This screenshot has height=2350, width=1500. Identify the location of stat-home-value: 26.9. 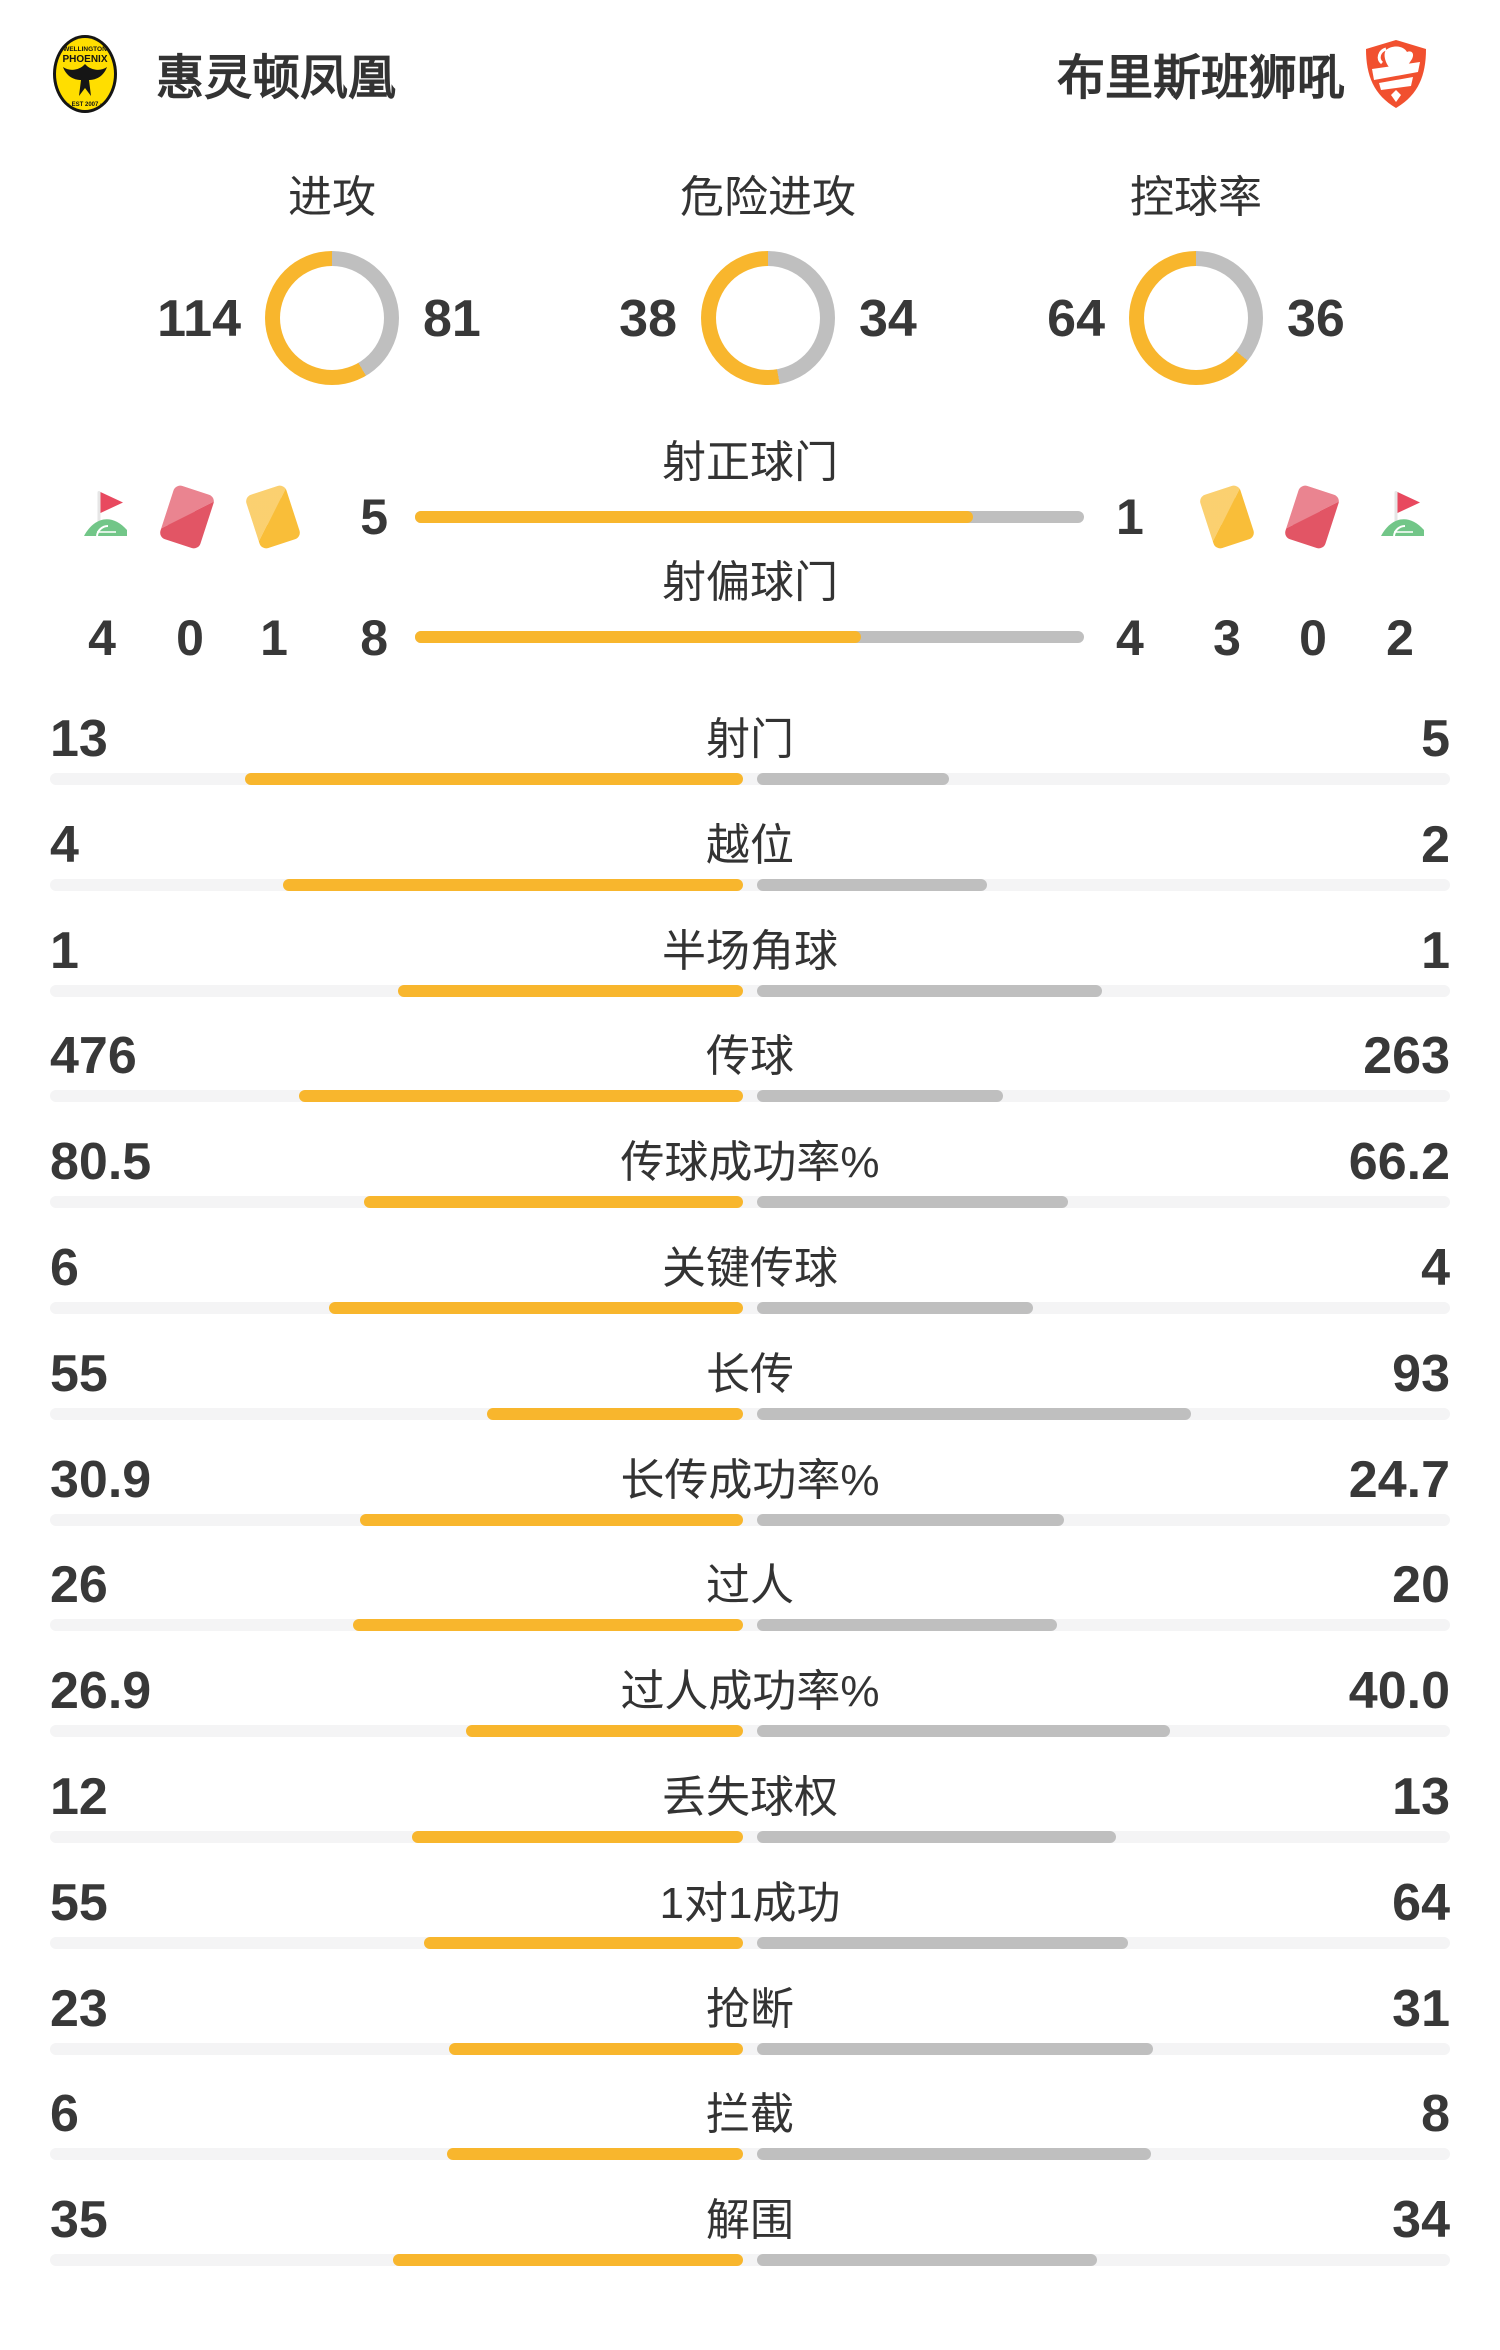
(101, 1691).